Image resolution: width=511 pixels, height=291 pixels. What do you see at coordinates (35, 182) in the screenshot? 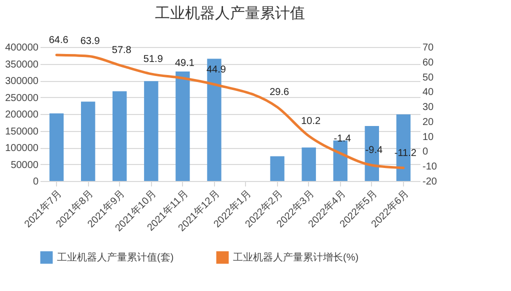
I see `y-tick-label: 0` at bounding box center [35, 182].